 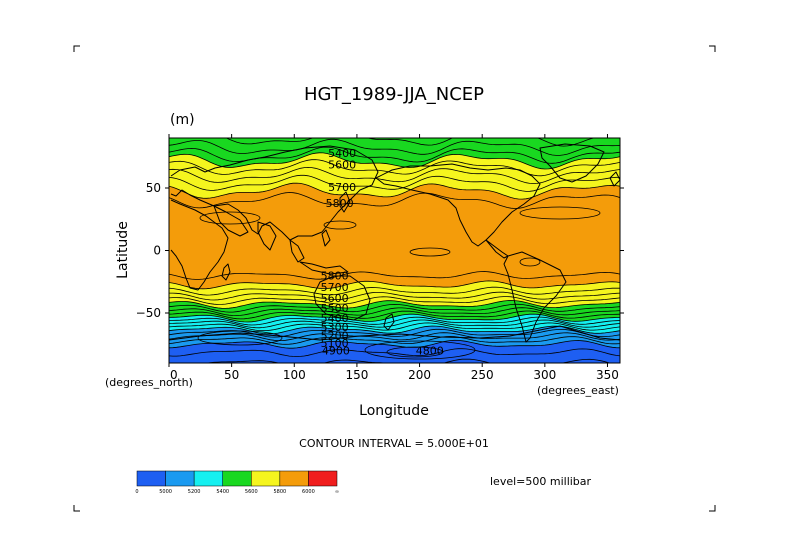 I want to click on x-tick-label: 100, so click(x=294, y=375).